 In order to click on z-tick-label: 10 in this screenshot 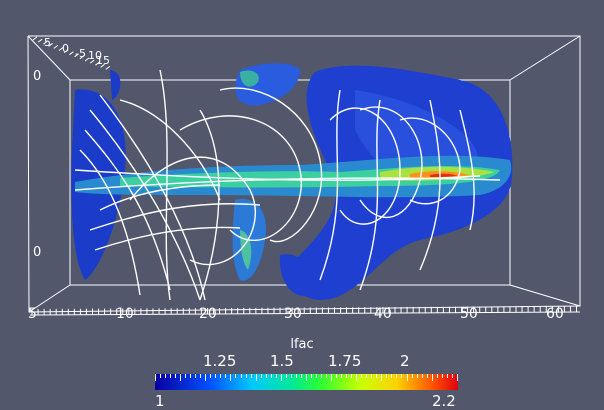, I will do `click(95, 55)`.